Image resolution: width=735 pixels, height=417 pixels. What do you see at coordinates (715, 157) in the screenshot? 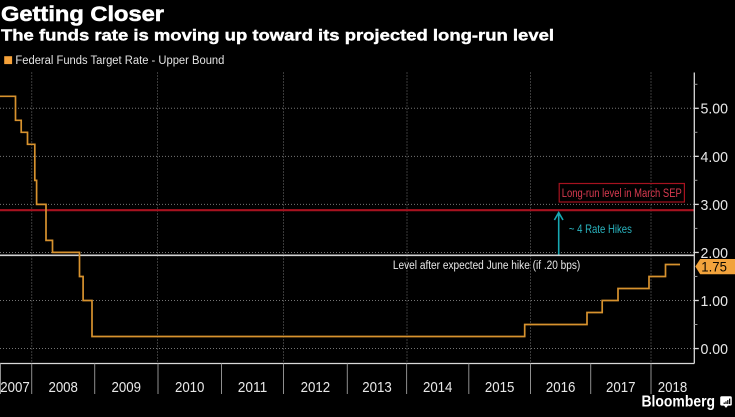
I see `svg-text: 4.00` at bounding box center [715, 157].